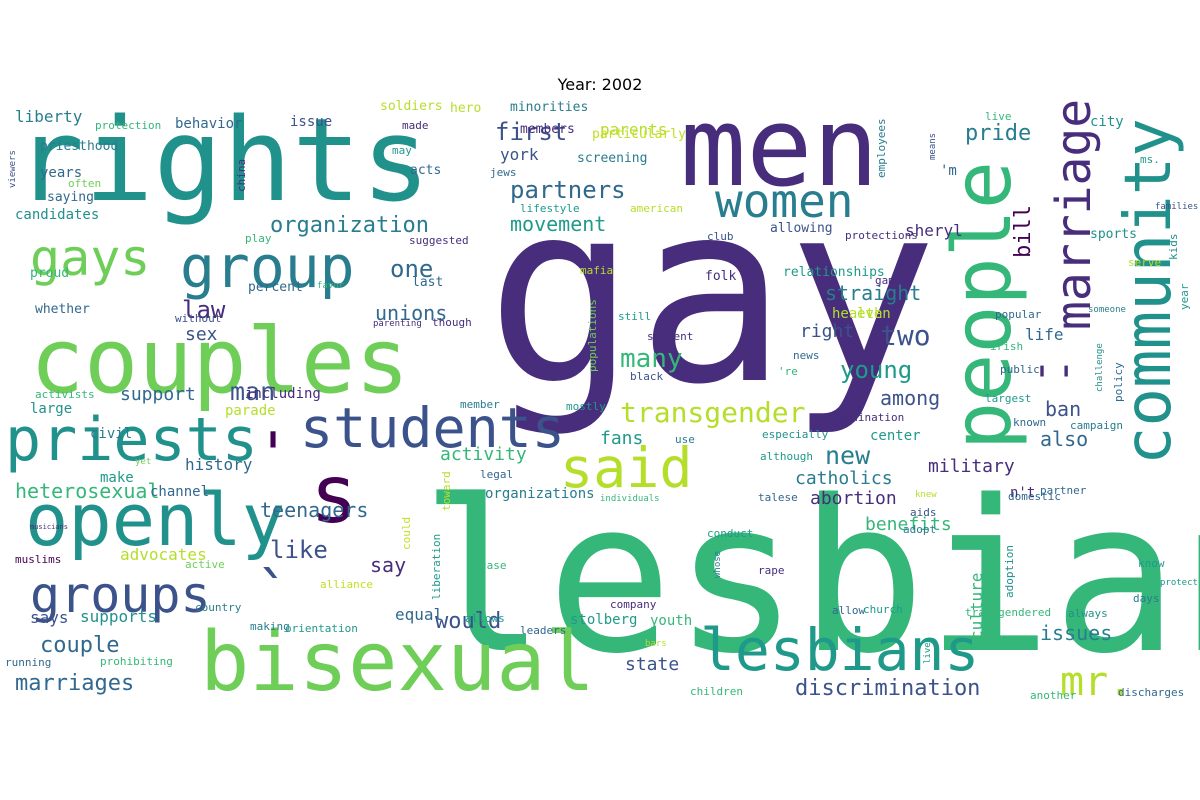 This screenshot has width=1200, height=800. Describe the element at coordinates (258, 238) in the screenshot. I see `cloud-word: play` at that location.